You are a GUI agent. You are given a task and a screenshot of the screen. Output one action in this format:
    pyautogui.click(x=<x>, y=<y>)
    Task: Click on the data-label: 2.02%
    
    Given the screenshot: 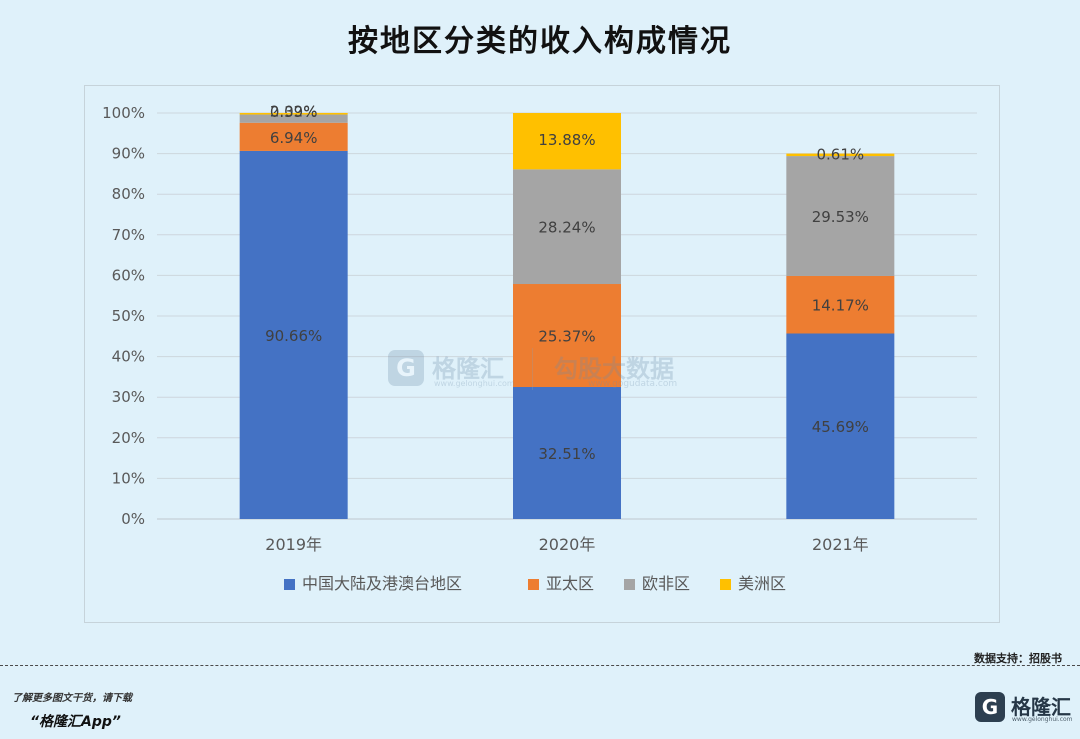 What is the action you would take?
    pyautogui.click(x=294, y=112)
    